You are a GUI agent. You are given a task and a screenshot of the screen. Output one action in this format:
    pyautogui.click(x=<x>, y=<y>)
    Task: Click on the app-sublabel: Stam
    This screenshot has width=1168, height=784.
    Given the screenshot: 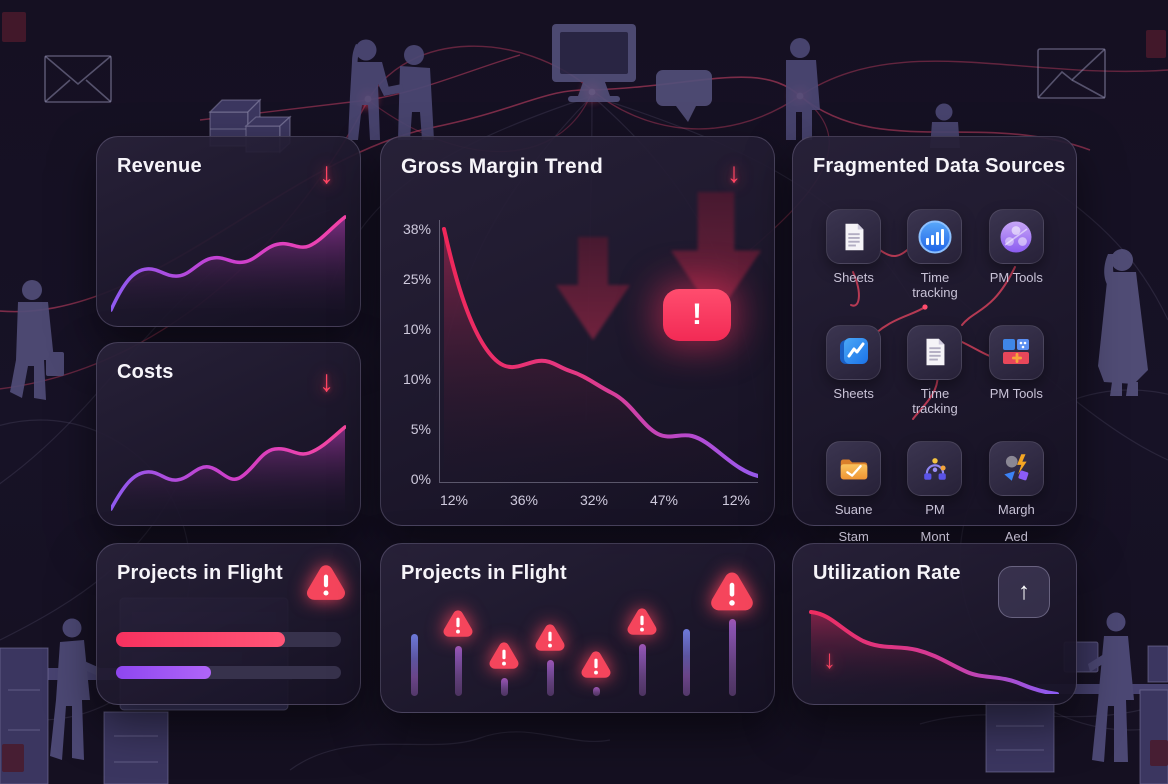 What is the action you would take?
    pyautogui.click(x=853, y=536)
    